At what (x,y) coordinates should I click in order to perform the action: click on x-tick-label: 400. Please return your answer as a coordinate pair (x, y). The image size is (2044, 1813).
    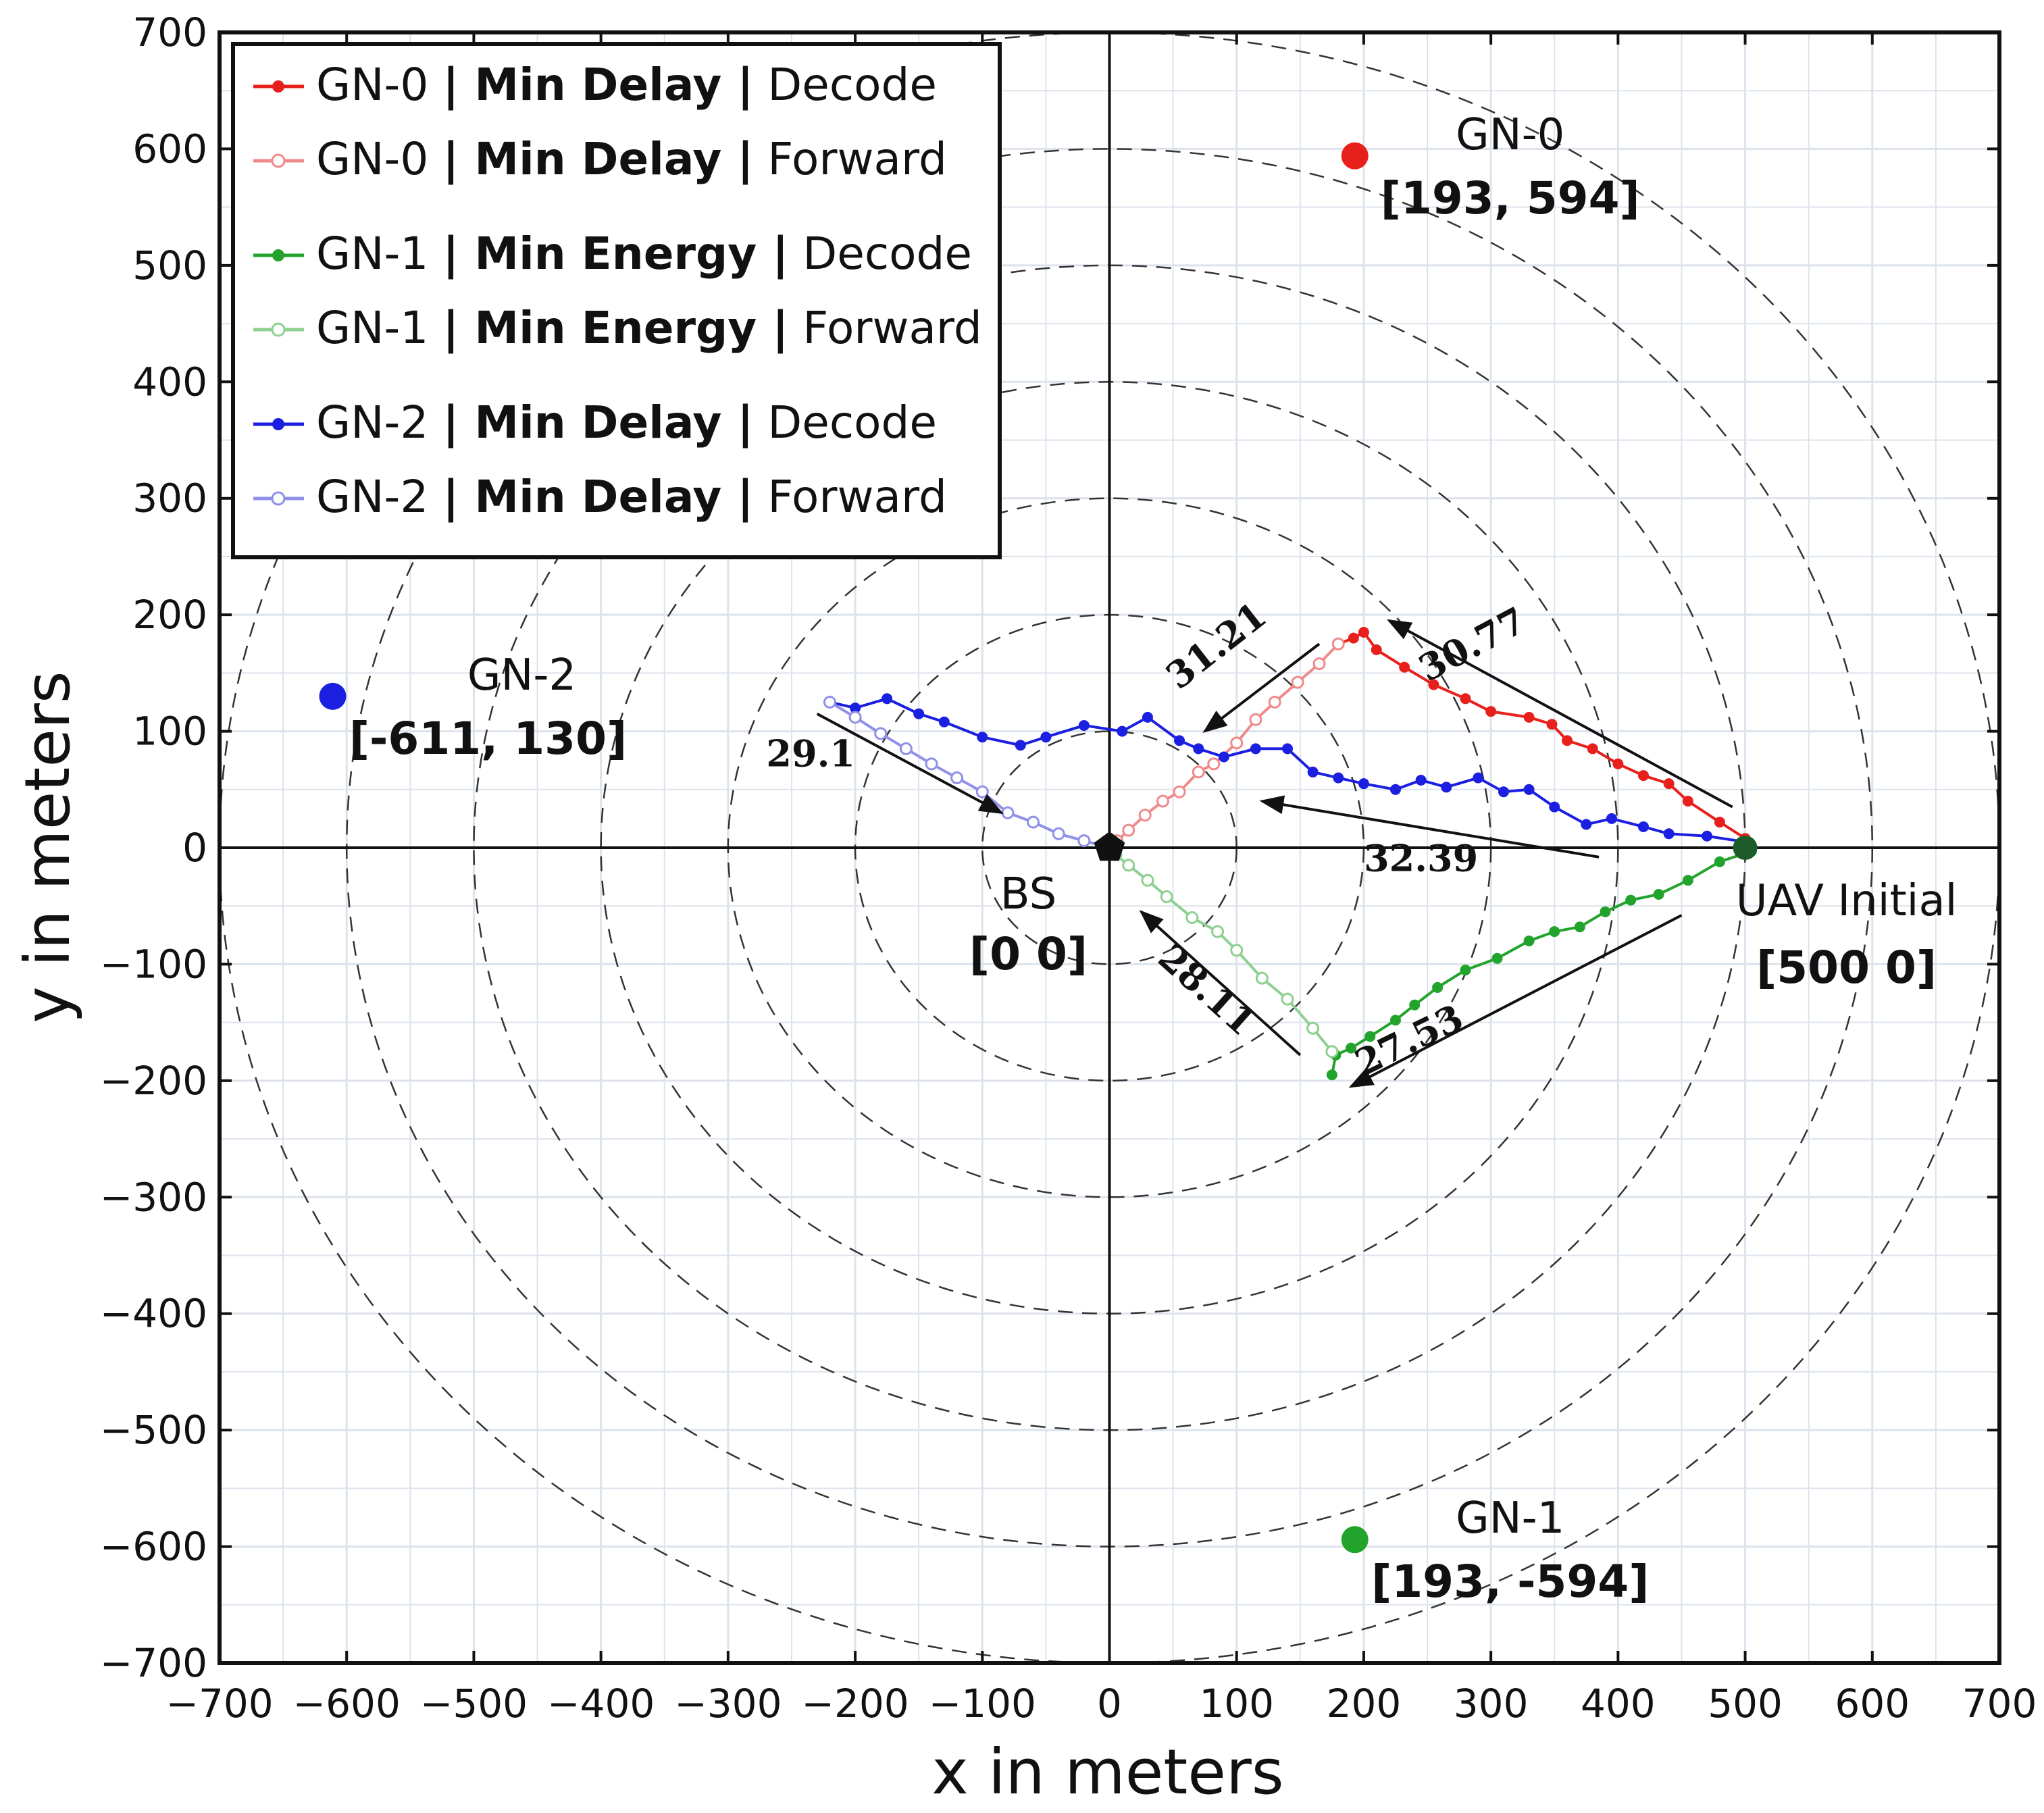
    Looking at the image, I should click on (1618, 1704).